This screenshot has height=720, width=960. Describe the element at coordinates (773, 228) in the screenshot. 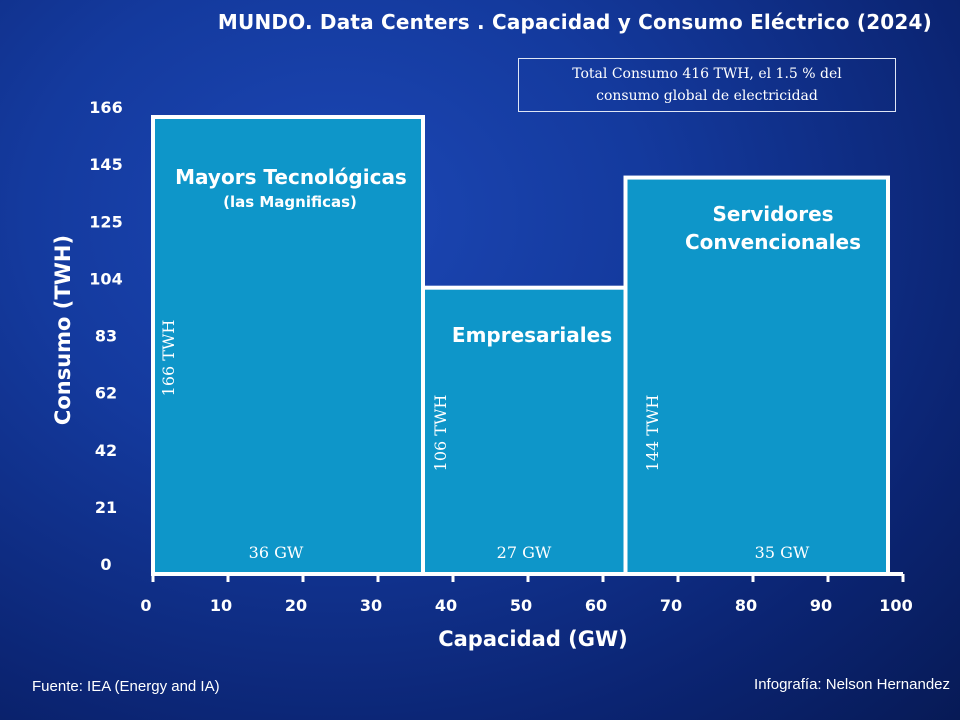

I see `segment-title: Servidores Convencionales` at that location.